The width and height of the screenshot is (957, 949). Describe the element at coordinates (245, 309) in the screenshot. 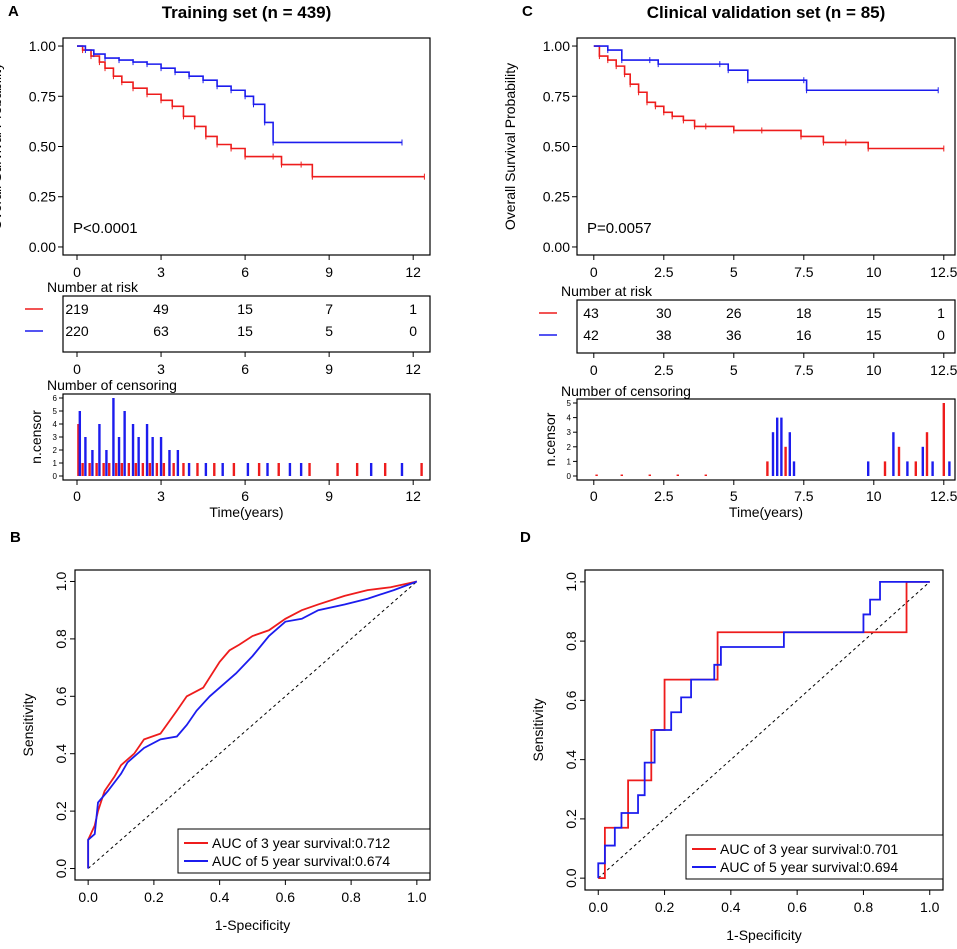

I see `risk-count: 15` at that location.